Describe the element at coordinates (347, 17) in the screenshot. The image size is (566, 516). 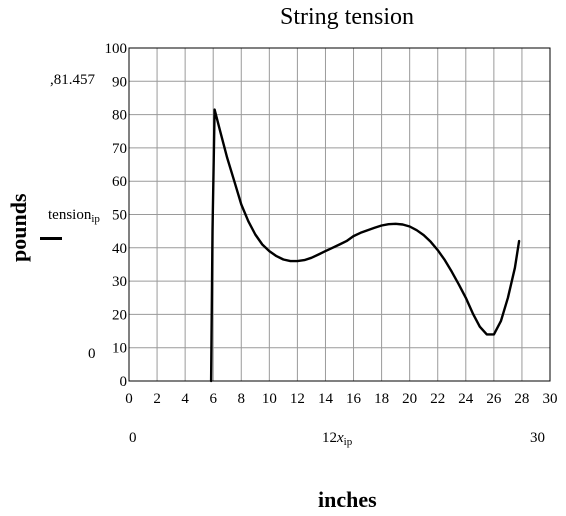
I see `chart-title: String tension` at that location.